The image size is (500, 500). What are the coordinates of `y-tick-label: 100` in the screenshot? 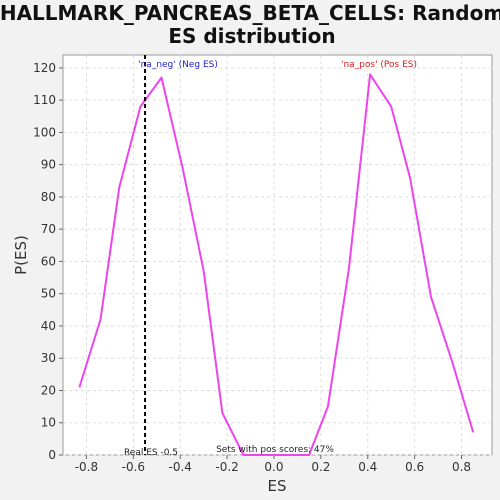 It's located at (44, 132).